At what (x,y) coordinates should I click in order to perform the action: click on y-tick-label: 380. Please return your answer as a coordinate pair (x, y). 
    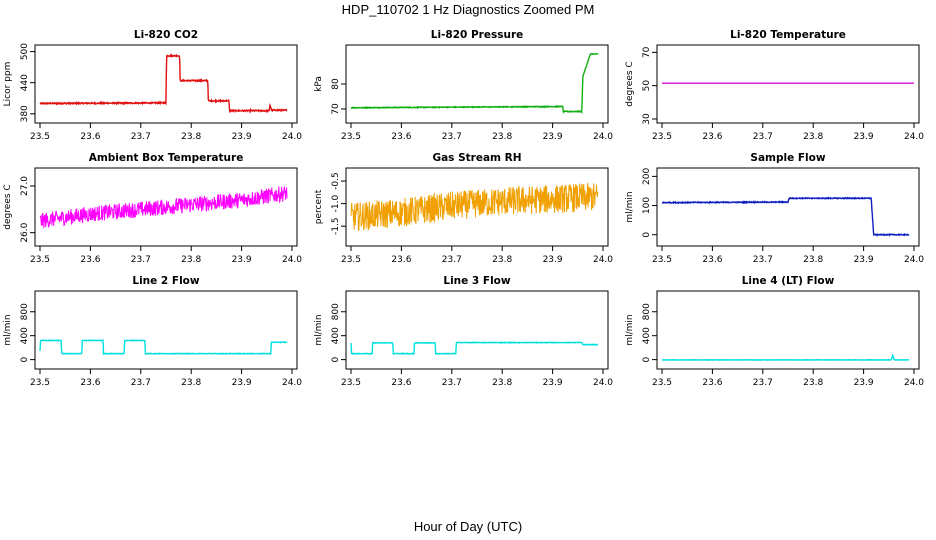
    Looking at the image, I should click on (25, 113).